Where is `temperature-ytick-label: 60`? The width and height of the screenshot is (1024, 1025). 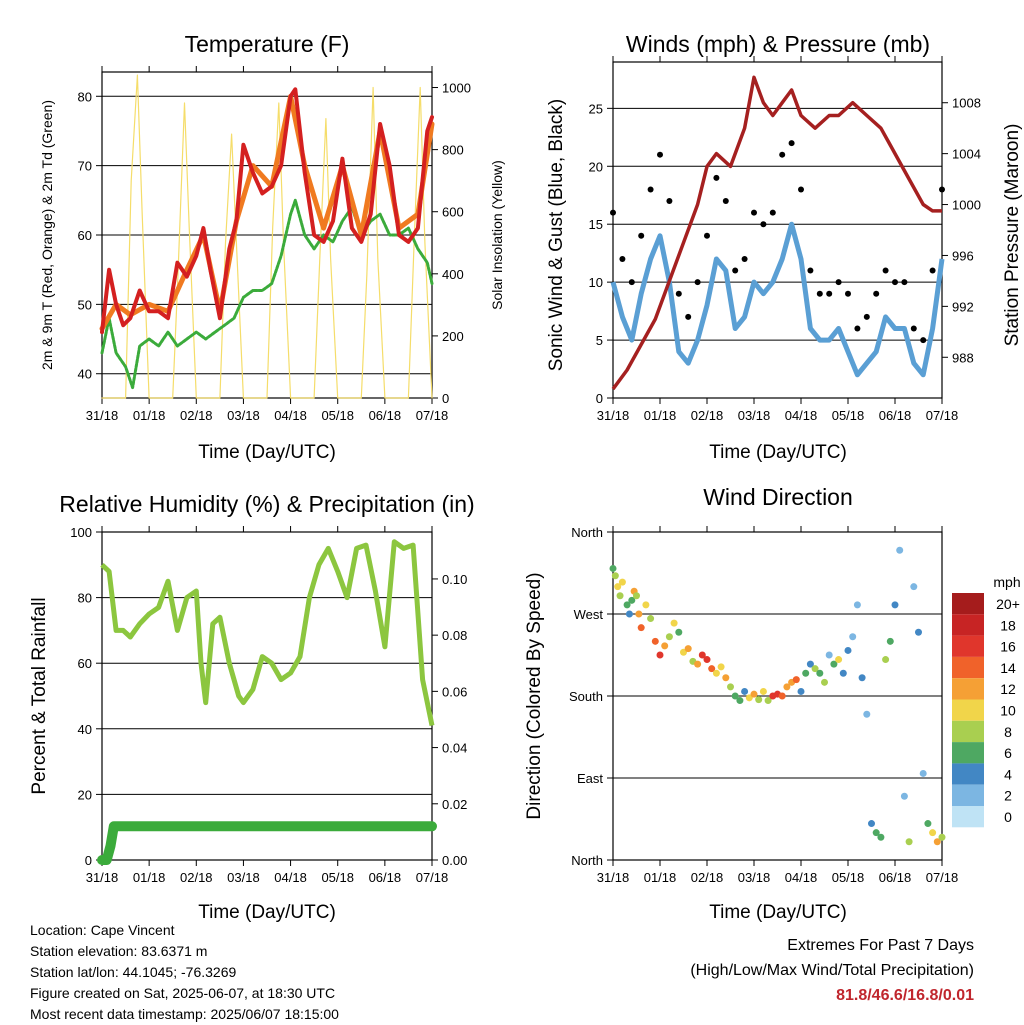 temperature-ytick-label: 60 is located at coordinates (85, 235).